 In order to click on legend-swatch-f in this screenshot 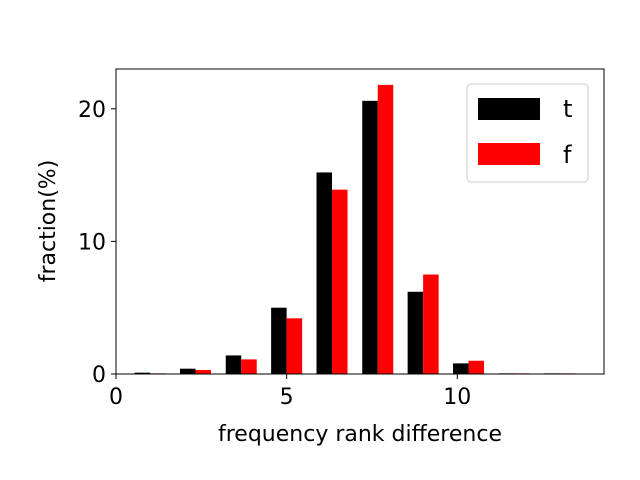, I will do `click(509, 154)`.